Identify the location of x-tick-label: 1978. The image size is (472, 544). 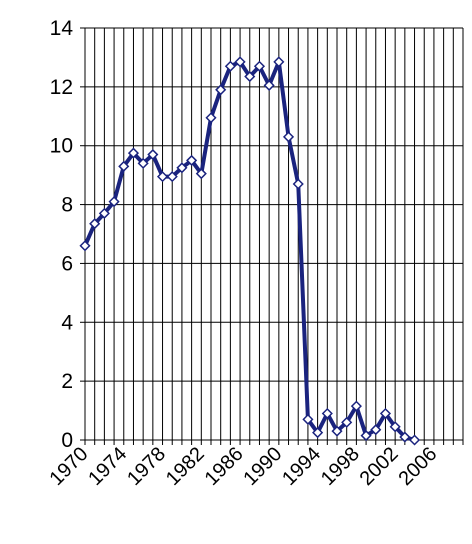
(146, 466).